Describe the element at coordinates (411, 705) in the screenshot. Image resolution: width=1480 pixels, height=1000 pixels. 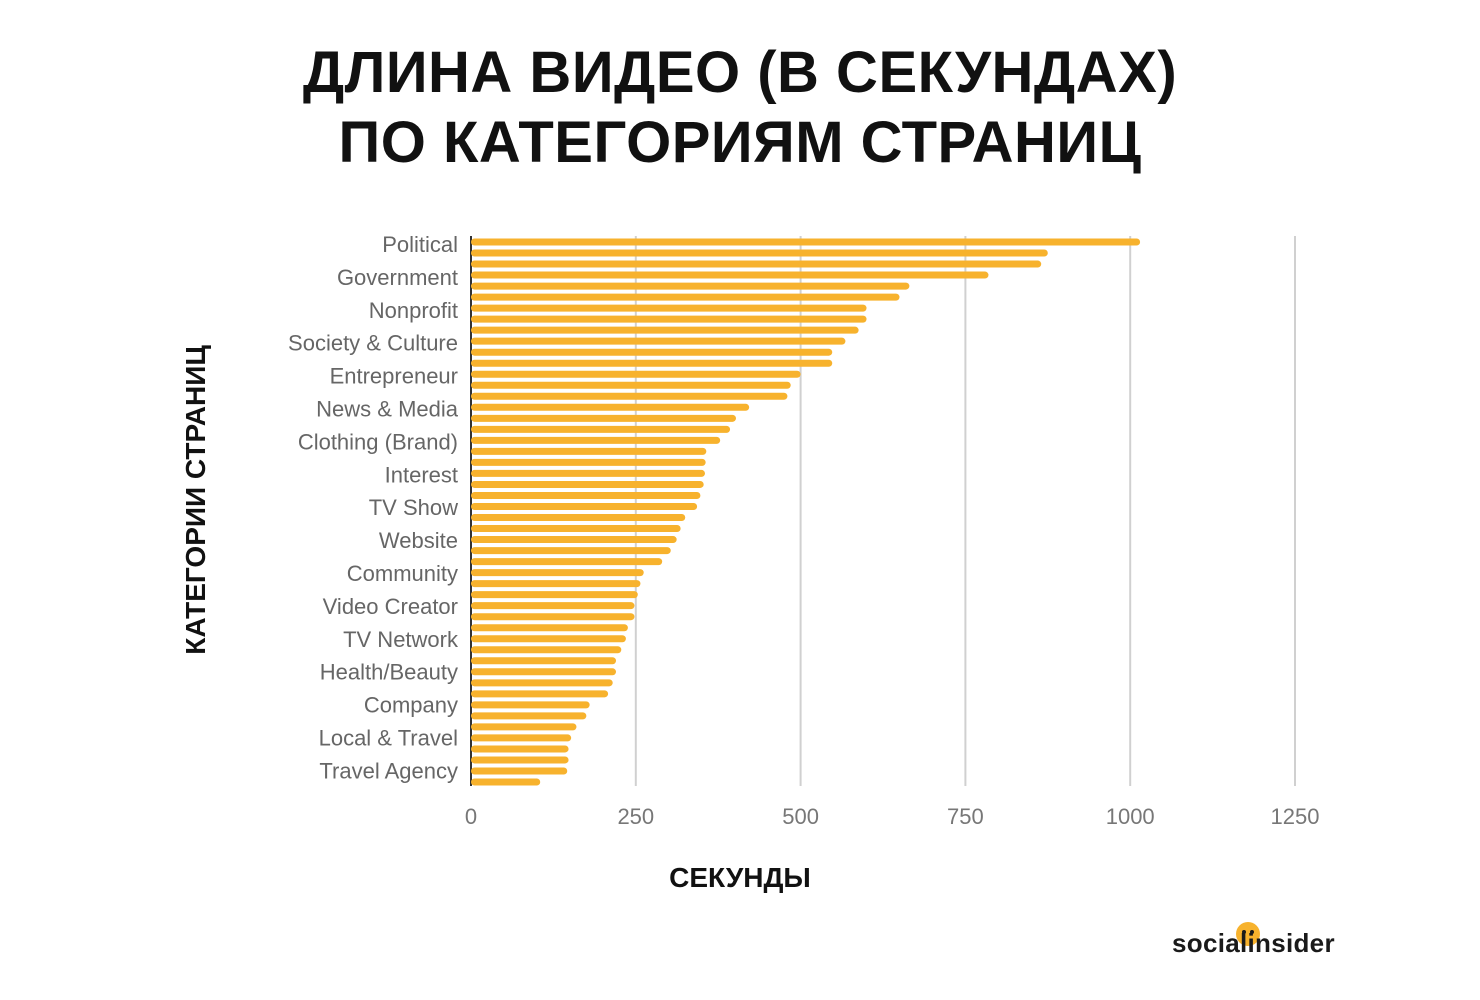
I see `category-label: Company` at that location.